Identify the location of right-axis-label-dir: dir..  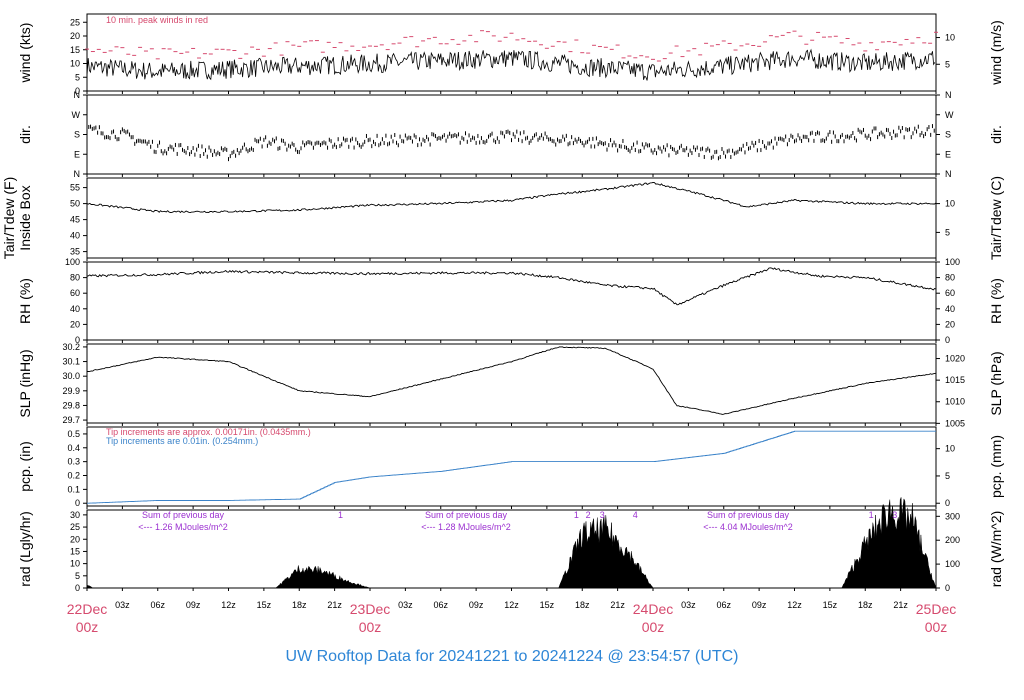
(996, 134).